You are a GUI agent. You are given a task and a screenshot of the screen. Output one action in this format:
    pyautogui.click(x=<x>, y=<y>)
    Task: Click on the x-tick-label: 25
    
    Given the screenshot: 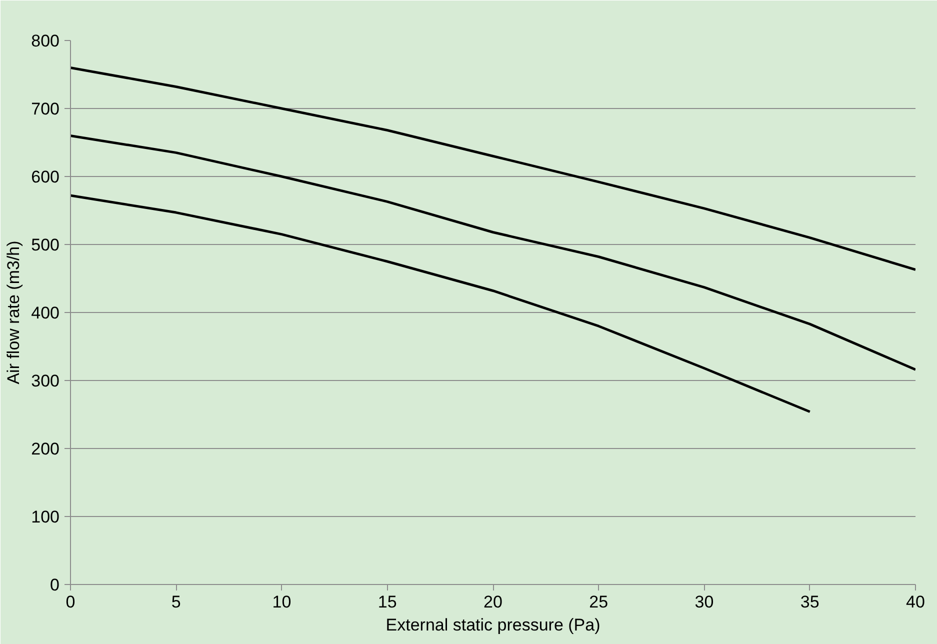 What is the action you would take?
    pyautogui.click(x=598, y=602)
    